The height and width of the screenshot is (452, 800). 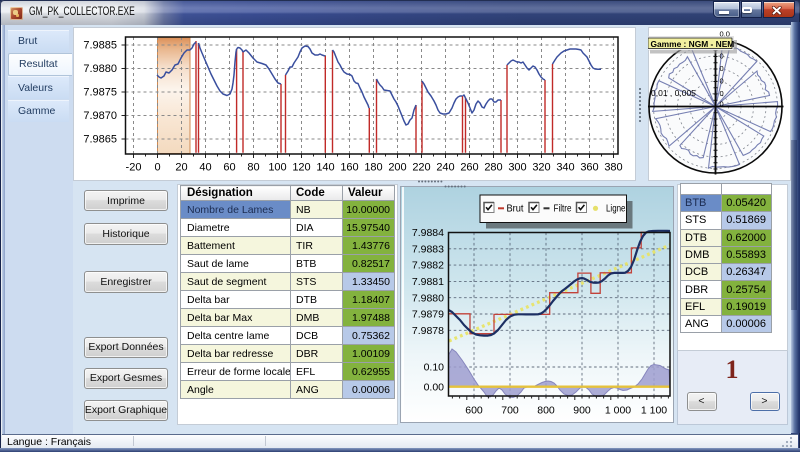 What do you see at coordinates (517, 168) in the screenshot?
I see `svg-text: 300` at bounding box center [517, 168].